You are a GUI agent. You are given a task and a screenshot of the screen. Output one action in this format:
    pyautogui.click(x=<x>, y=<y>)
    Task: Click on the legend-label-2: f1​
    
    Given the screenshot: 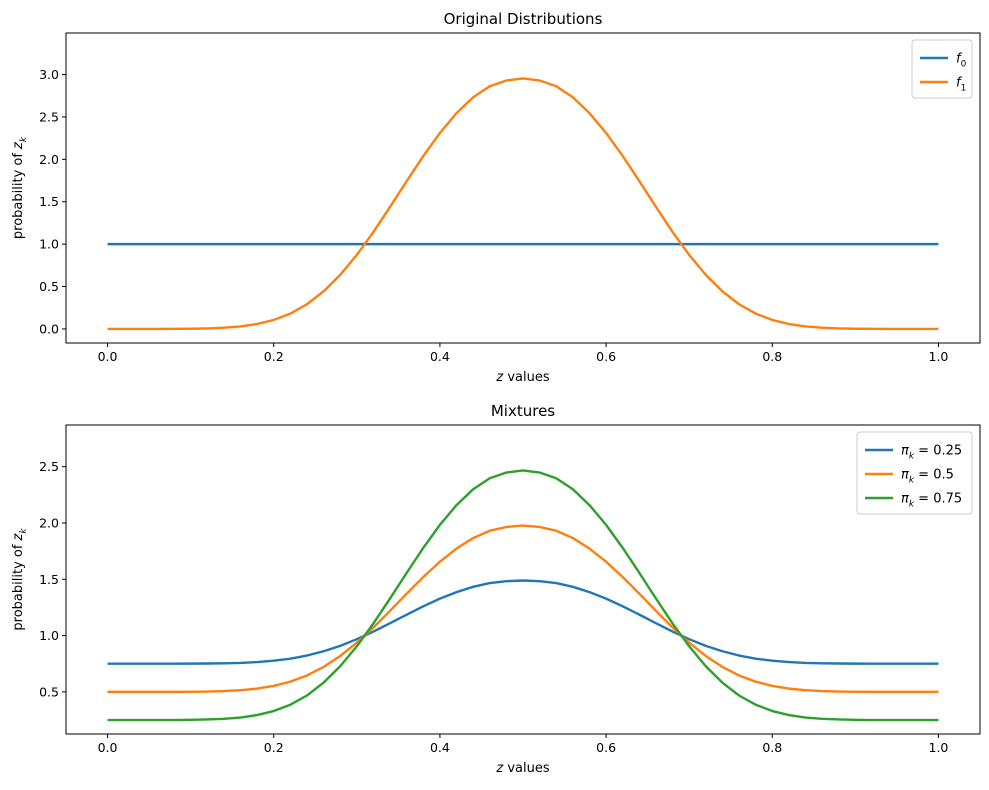 What is the action you would take?
    pyautogui.click(x=961, y=85)
    